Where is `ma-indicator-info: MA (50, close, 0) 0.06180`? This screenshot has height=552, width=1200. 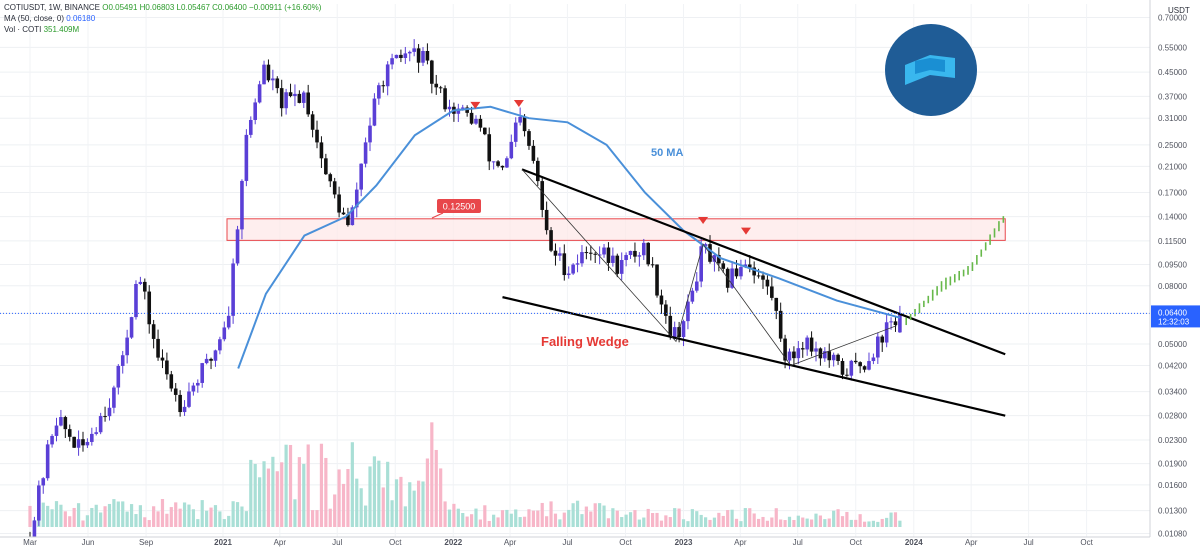 ma-indicator-info: MA (50, close, 0) 0.06180 is located at coordinates (49, 19).